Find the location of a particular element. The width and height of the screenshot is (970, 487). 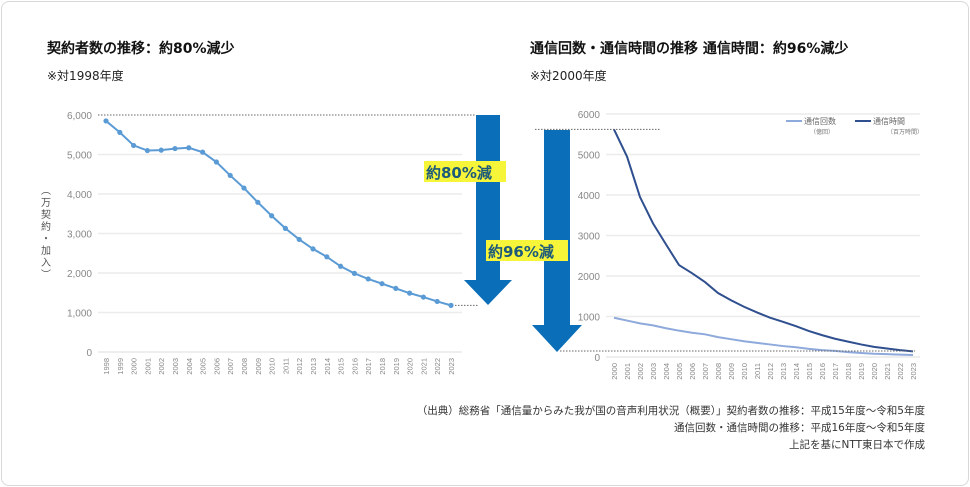

source-line-2: 通信回数・通信時間の推移：平成16年度～令和5年度 is located at coordinates (799, 428).